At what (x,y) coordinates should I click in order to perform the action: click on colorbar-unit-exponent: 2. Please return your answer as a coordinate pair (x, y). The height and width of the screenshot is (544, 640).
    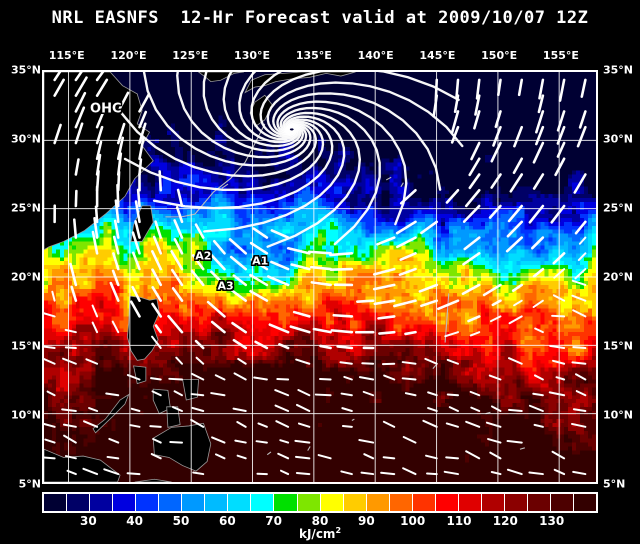
    Looking at the image, I should click on (338, 530).